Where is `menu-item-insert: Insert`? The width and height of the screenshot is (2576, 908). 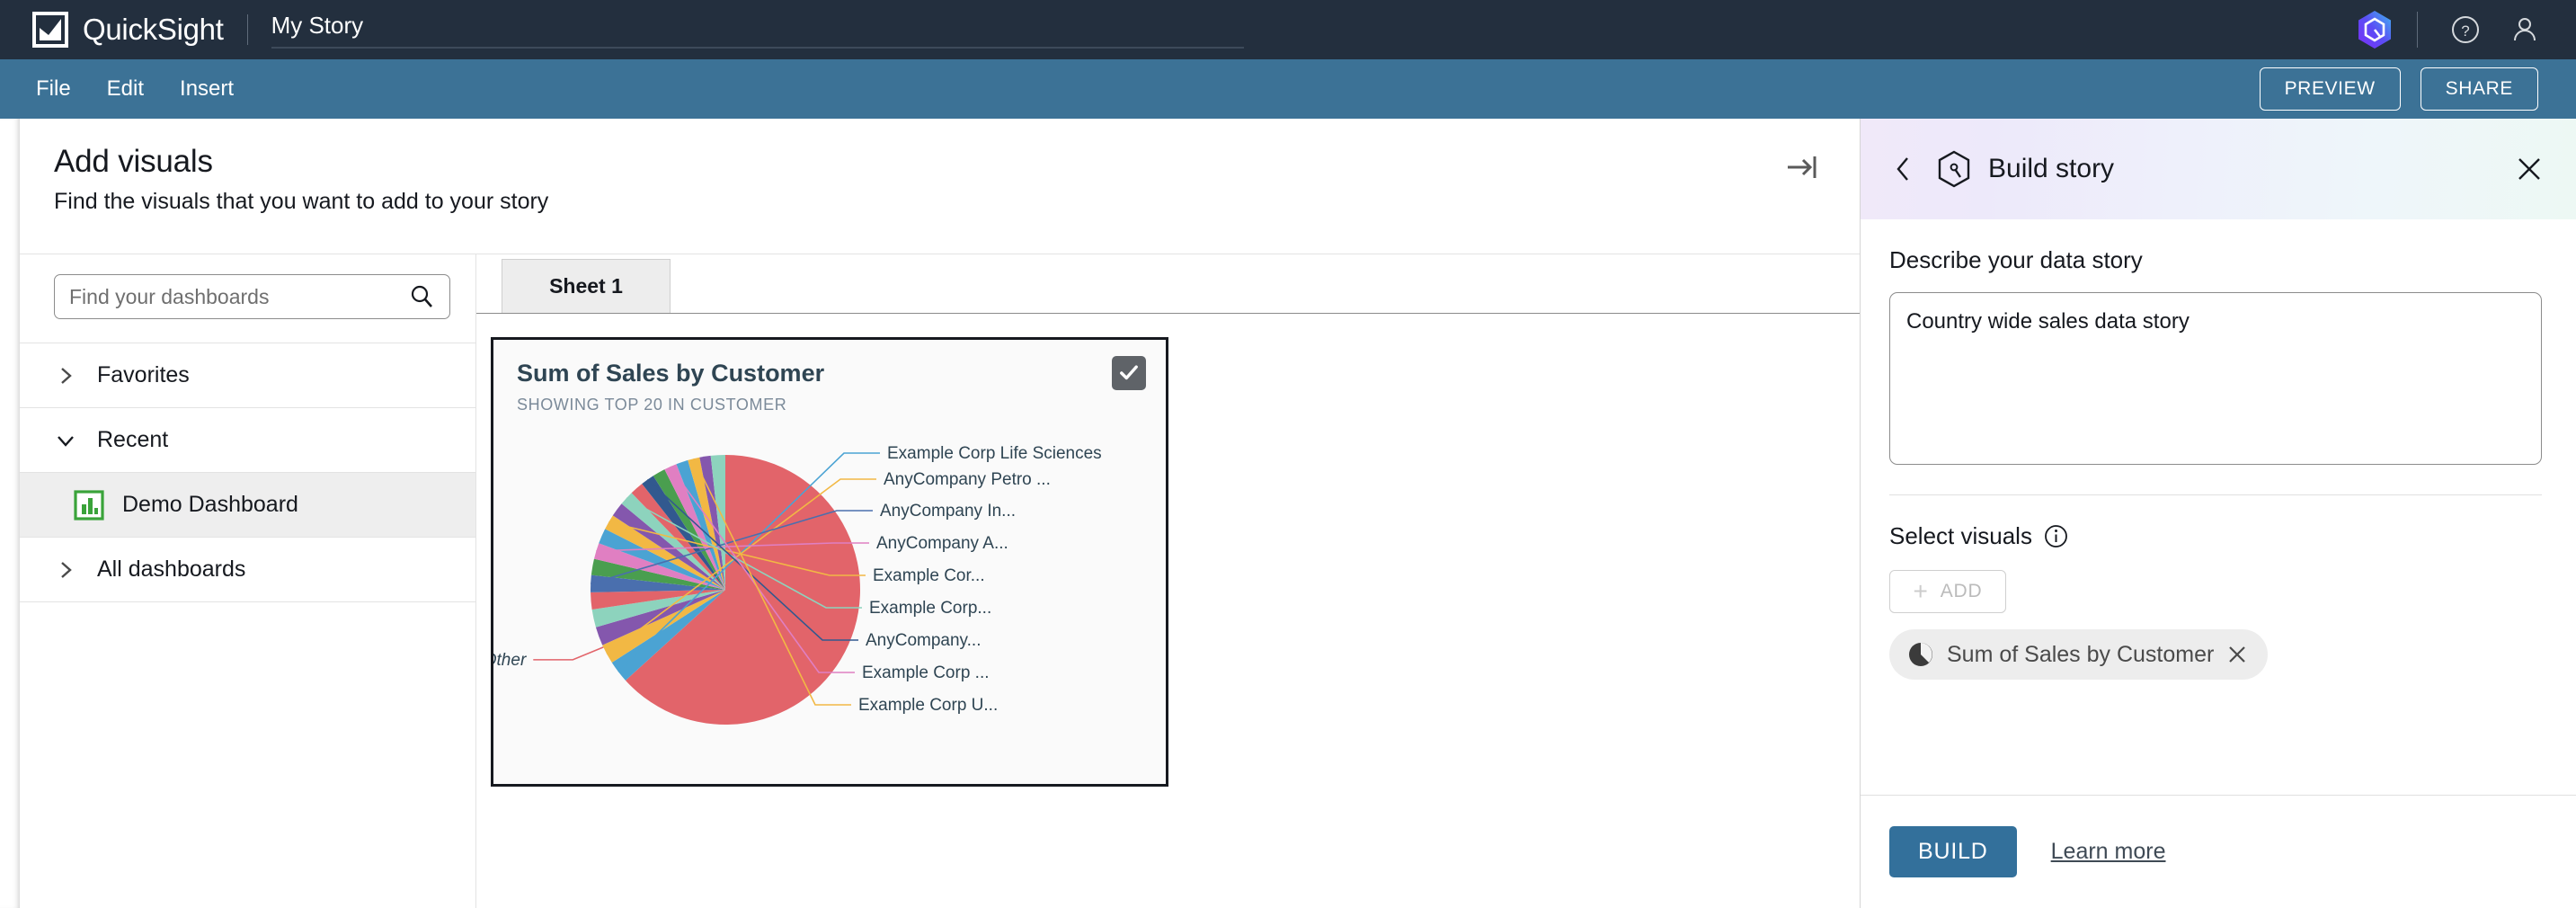
menu-item-insert: Insert is located at coordinates (207, 89).